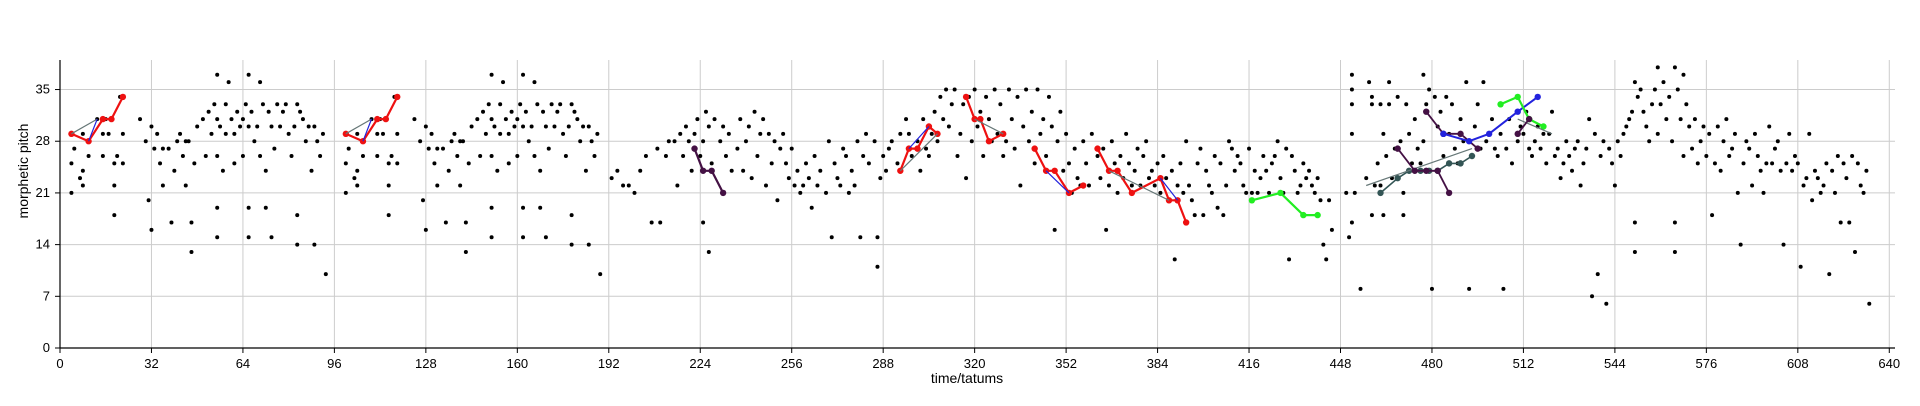 This screenshot has width=1920, height=406. What do you see at coordinates (243, 363) in the screenshot?
I see `x-tick-label: 64` at bounding box center [243, 363].